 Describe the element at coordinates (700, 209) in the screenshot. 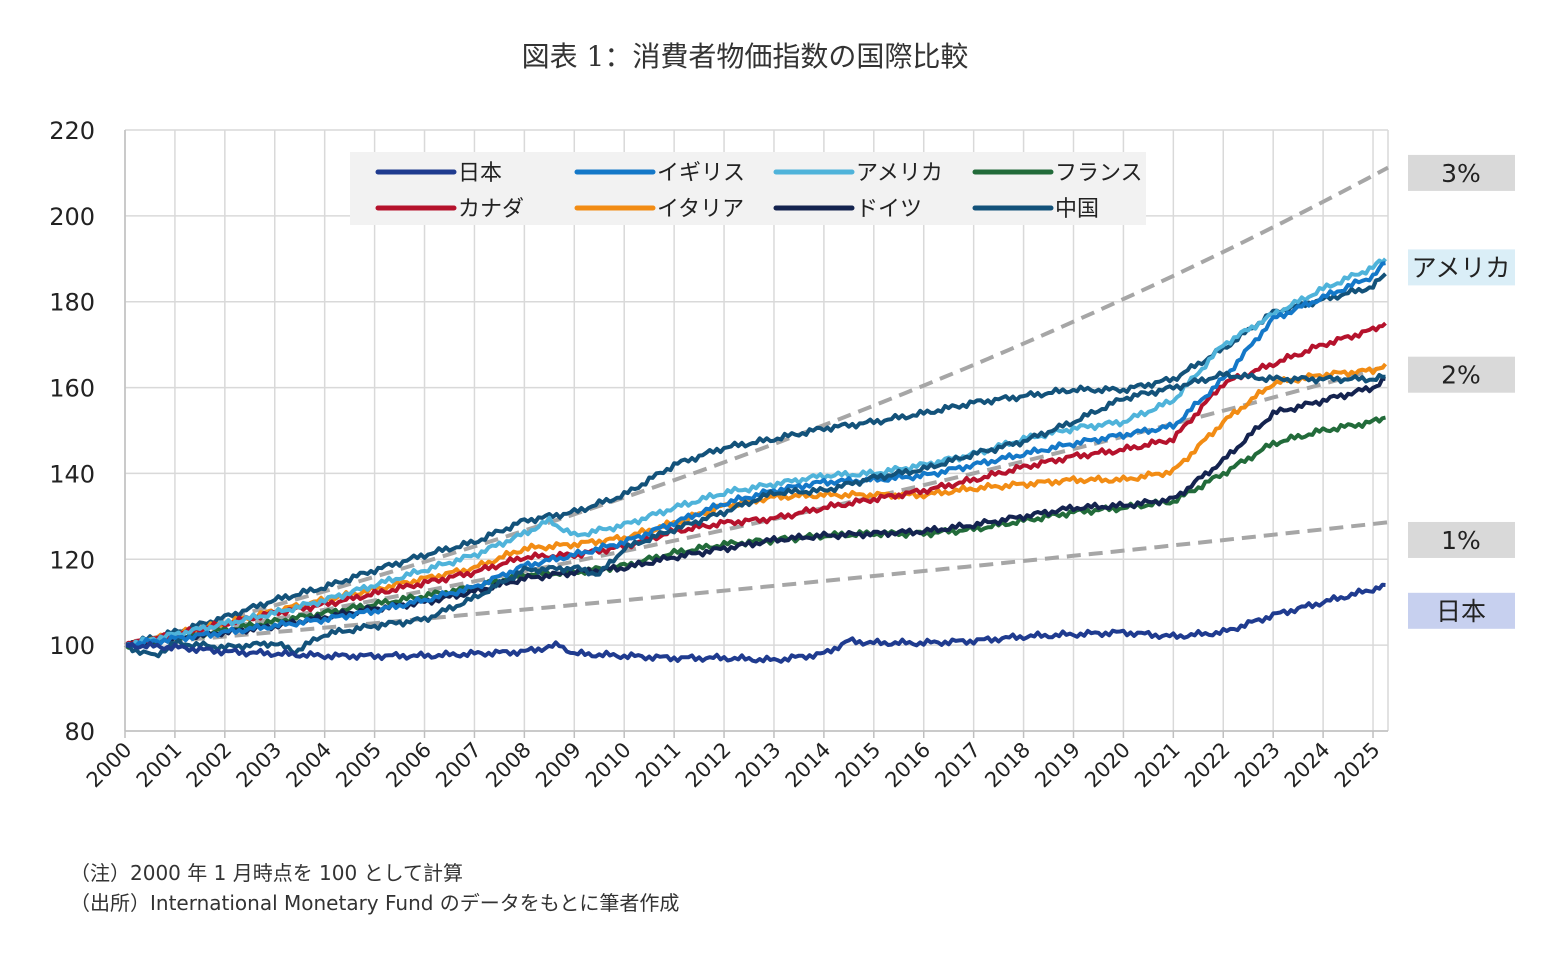

I see `legend-label-イタリア: イタリア` at that location.